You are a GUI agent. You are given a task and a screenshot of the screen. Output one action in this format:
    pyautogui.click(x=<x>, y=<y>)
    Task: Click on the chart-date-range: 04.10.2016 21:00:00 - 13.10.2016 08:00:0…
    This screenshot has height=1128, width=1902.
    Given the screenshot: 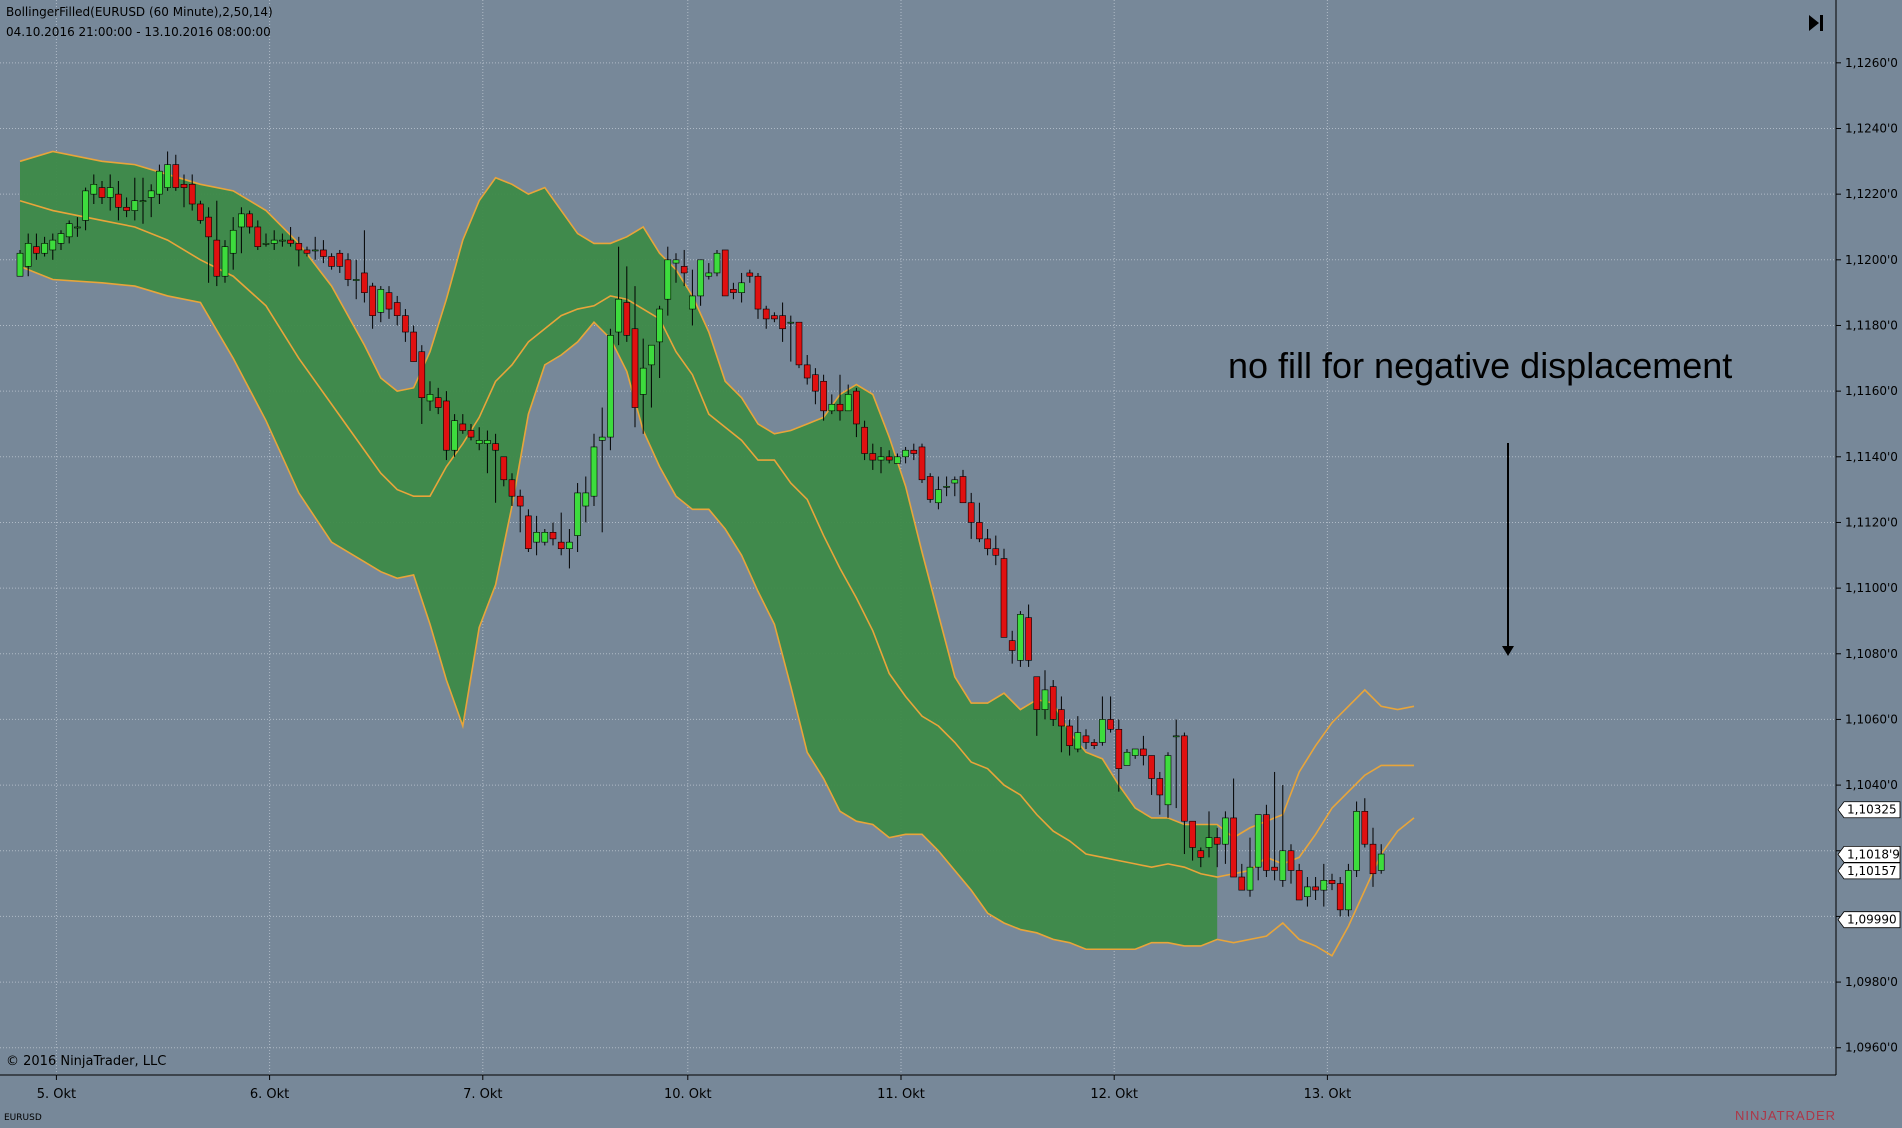 What is the action you would take?
    pyautogui.click(x=138, y=32)
    